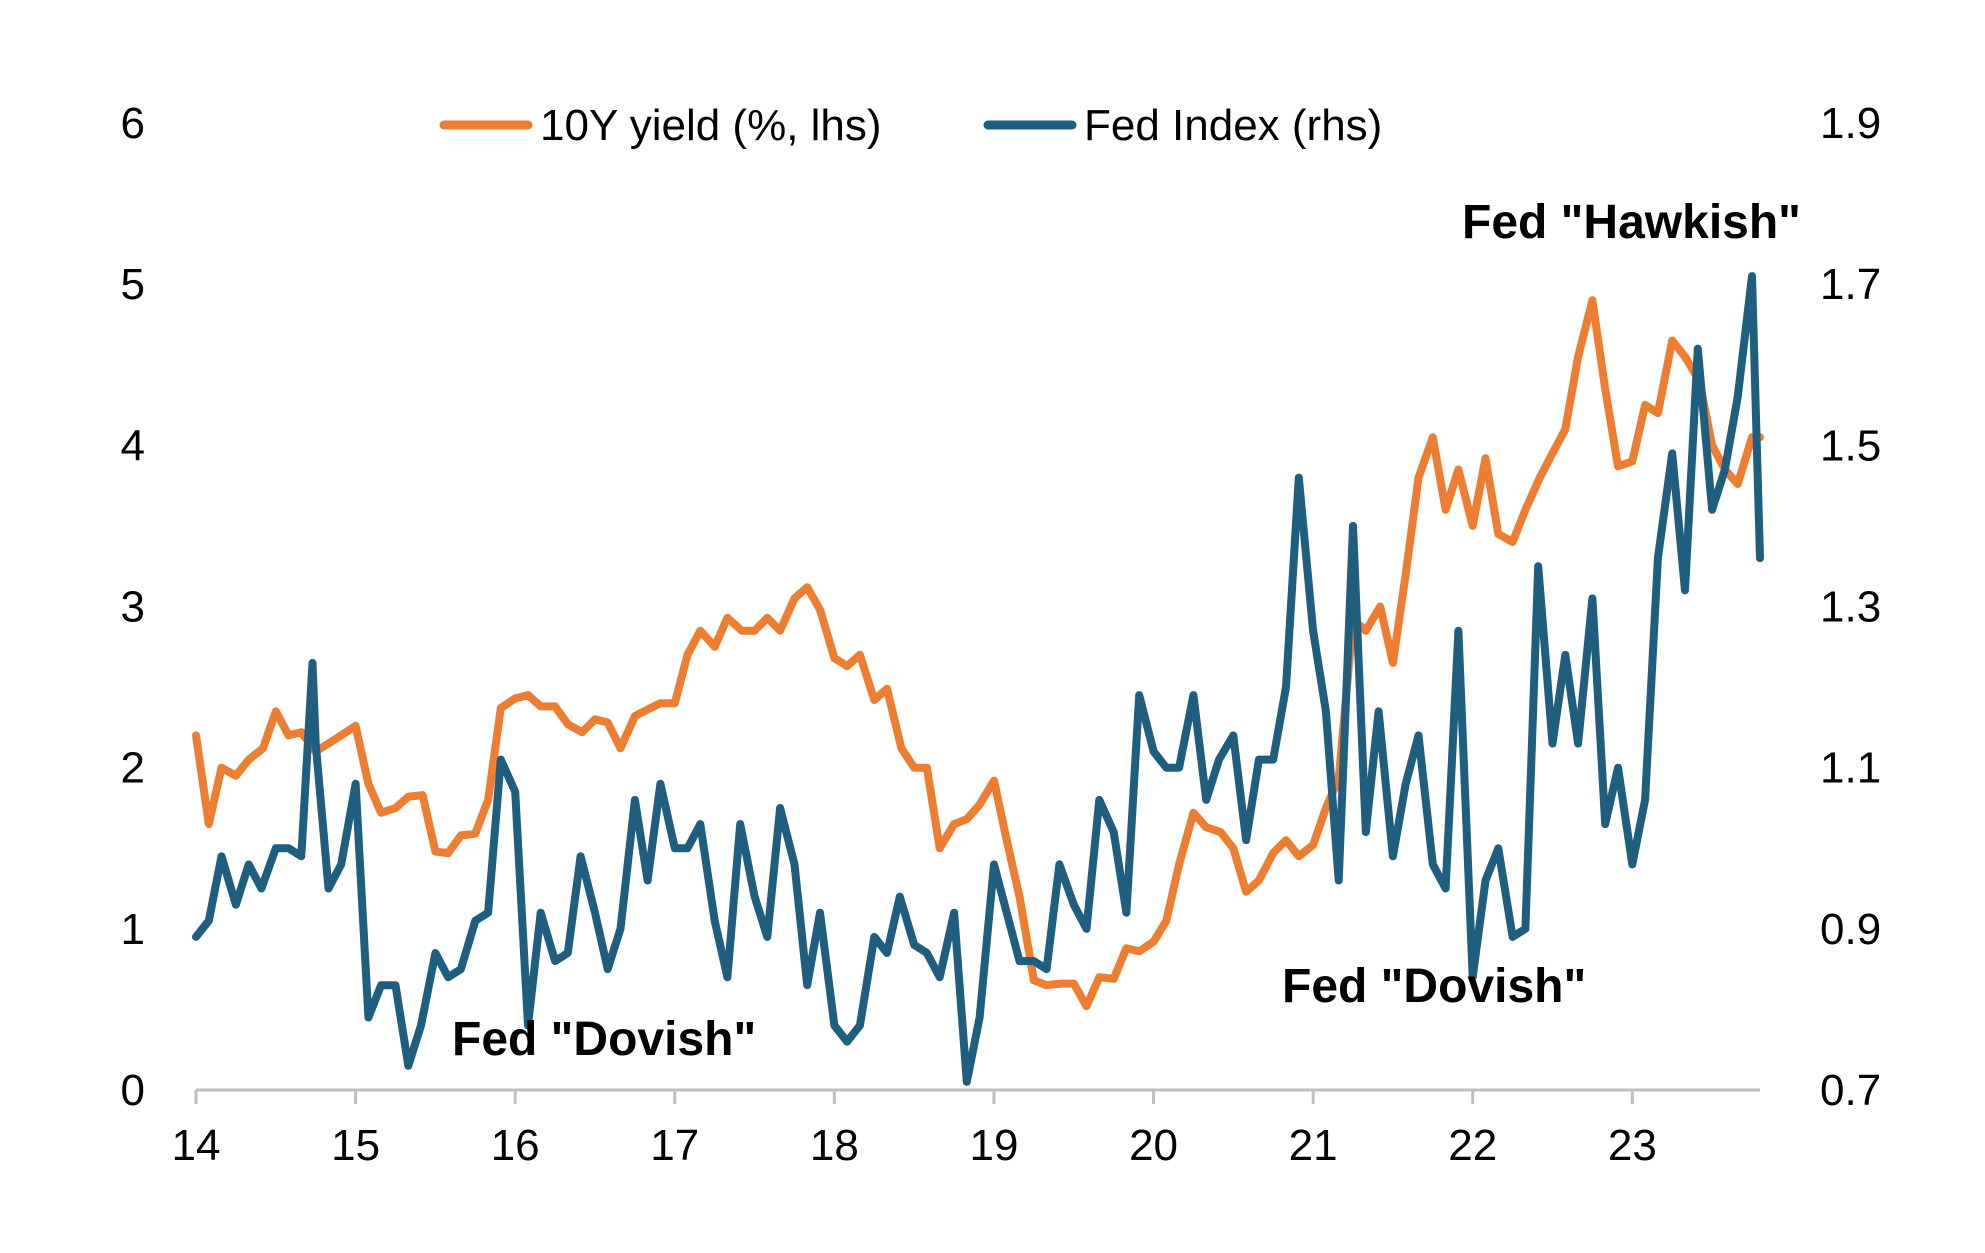 The image size is (1985, 1253). Describe the element at coordinates (1233, 125) in the screenshot. I see `legend-label-fed: Fed Index (rhs)` at that location.